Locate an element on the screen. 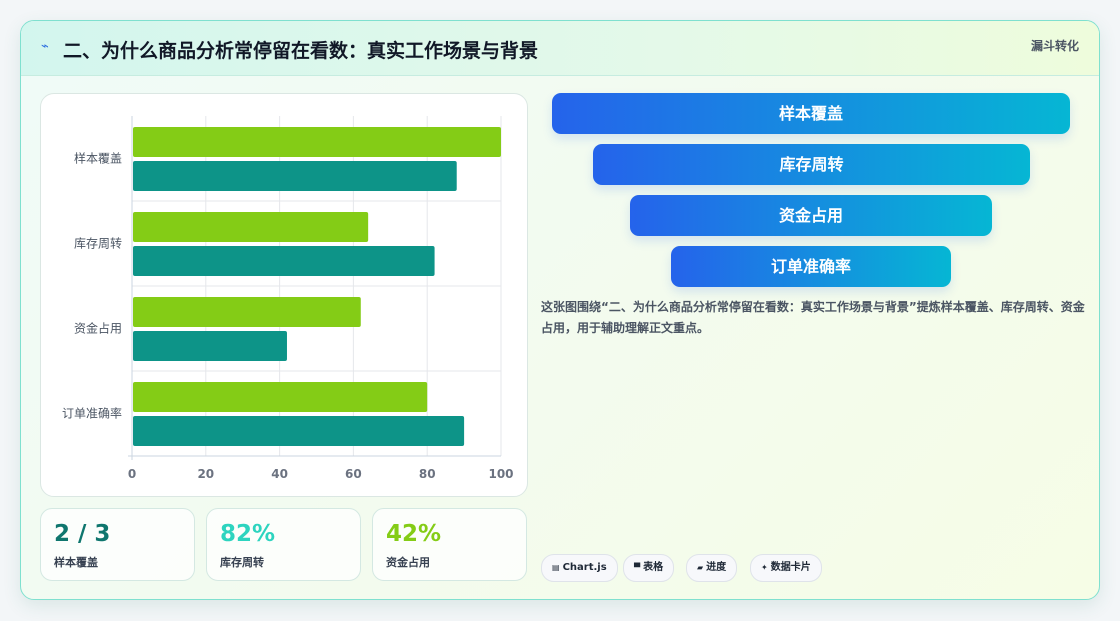  stat-card-2: 82% 库存周转 is located at coordinates (283, 544).